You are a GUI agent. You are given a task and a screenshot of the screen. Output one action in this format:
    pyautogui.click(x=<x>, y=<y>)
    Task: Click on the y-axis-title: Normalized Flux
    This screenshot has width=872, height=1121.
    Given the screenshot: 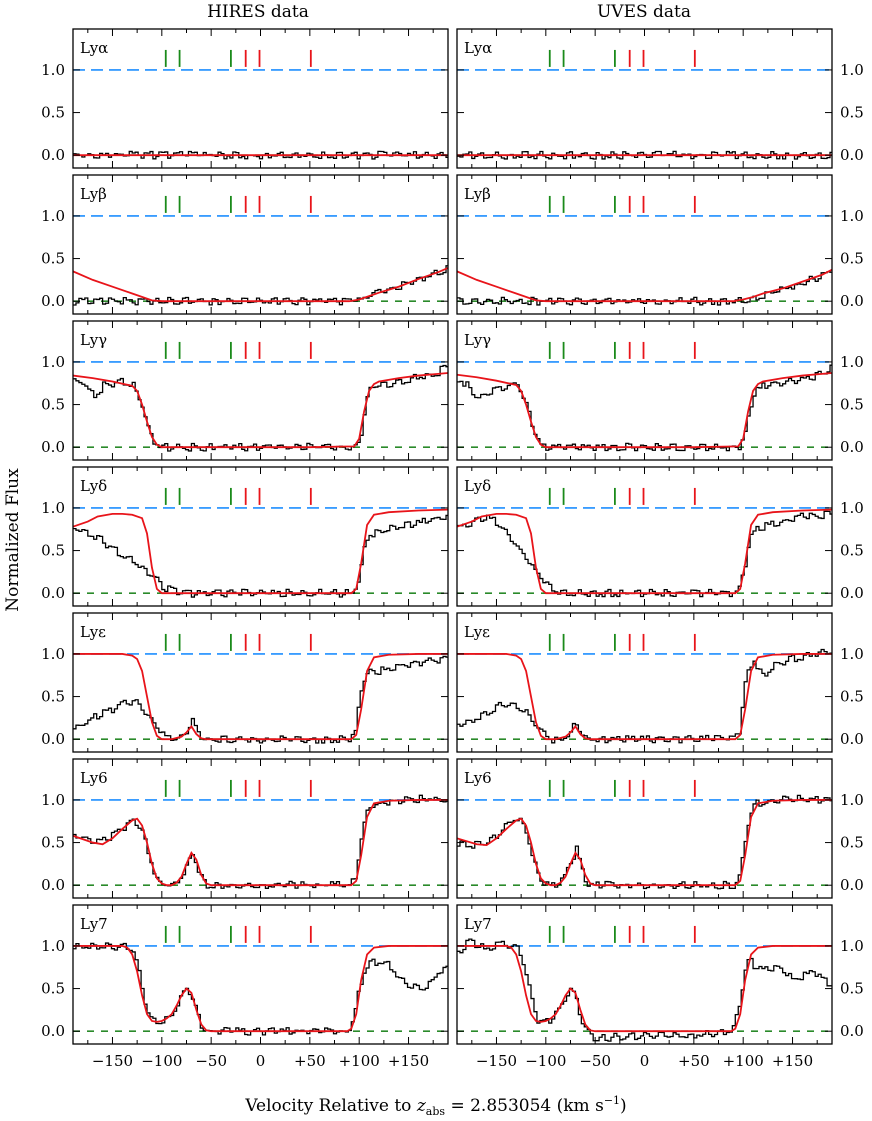 What is the action you would take?
    pyautogui.click(x=13, y=540)
    